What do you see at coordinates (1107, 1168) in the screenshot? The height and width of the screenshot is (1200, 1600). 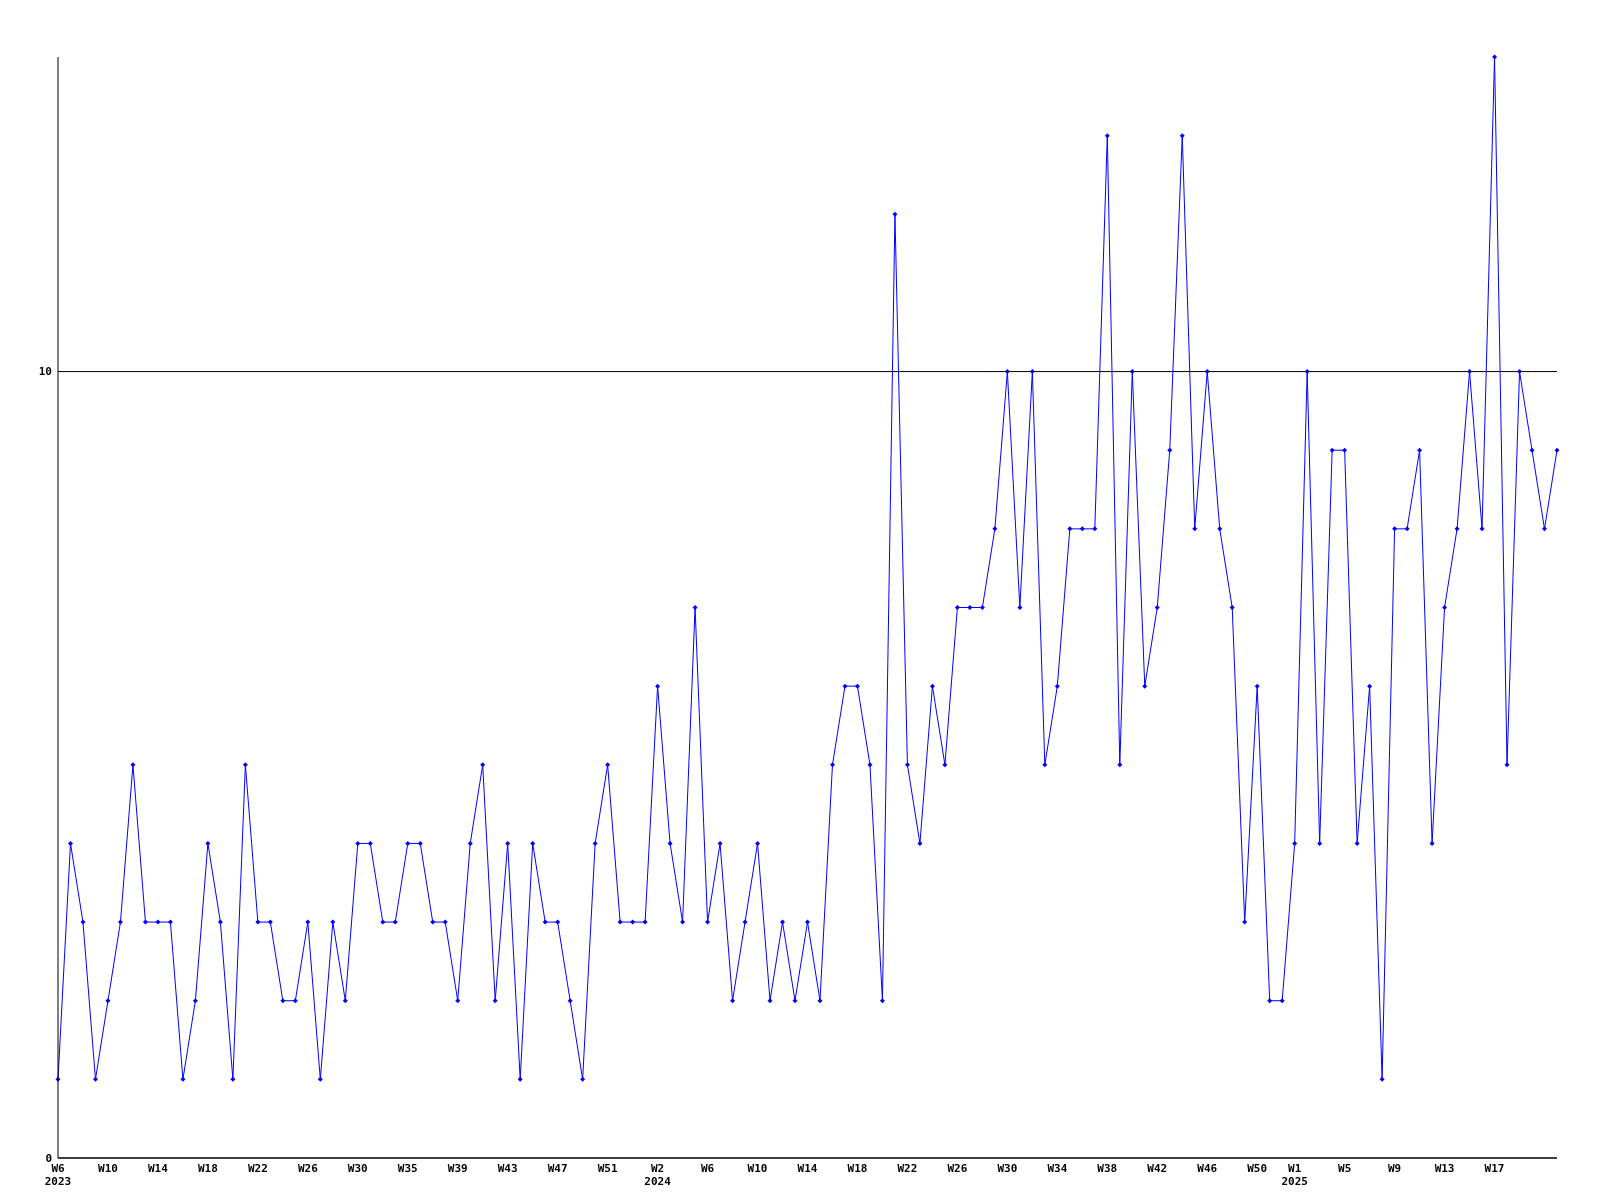 I see `x-tick-label: W38` at bounding box center [1107, 1168].